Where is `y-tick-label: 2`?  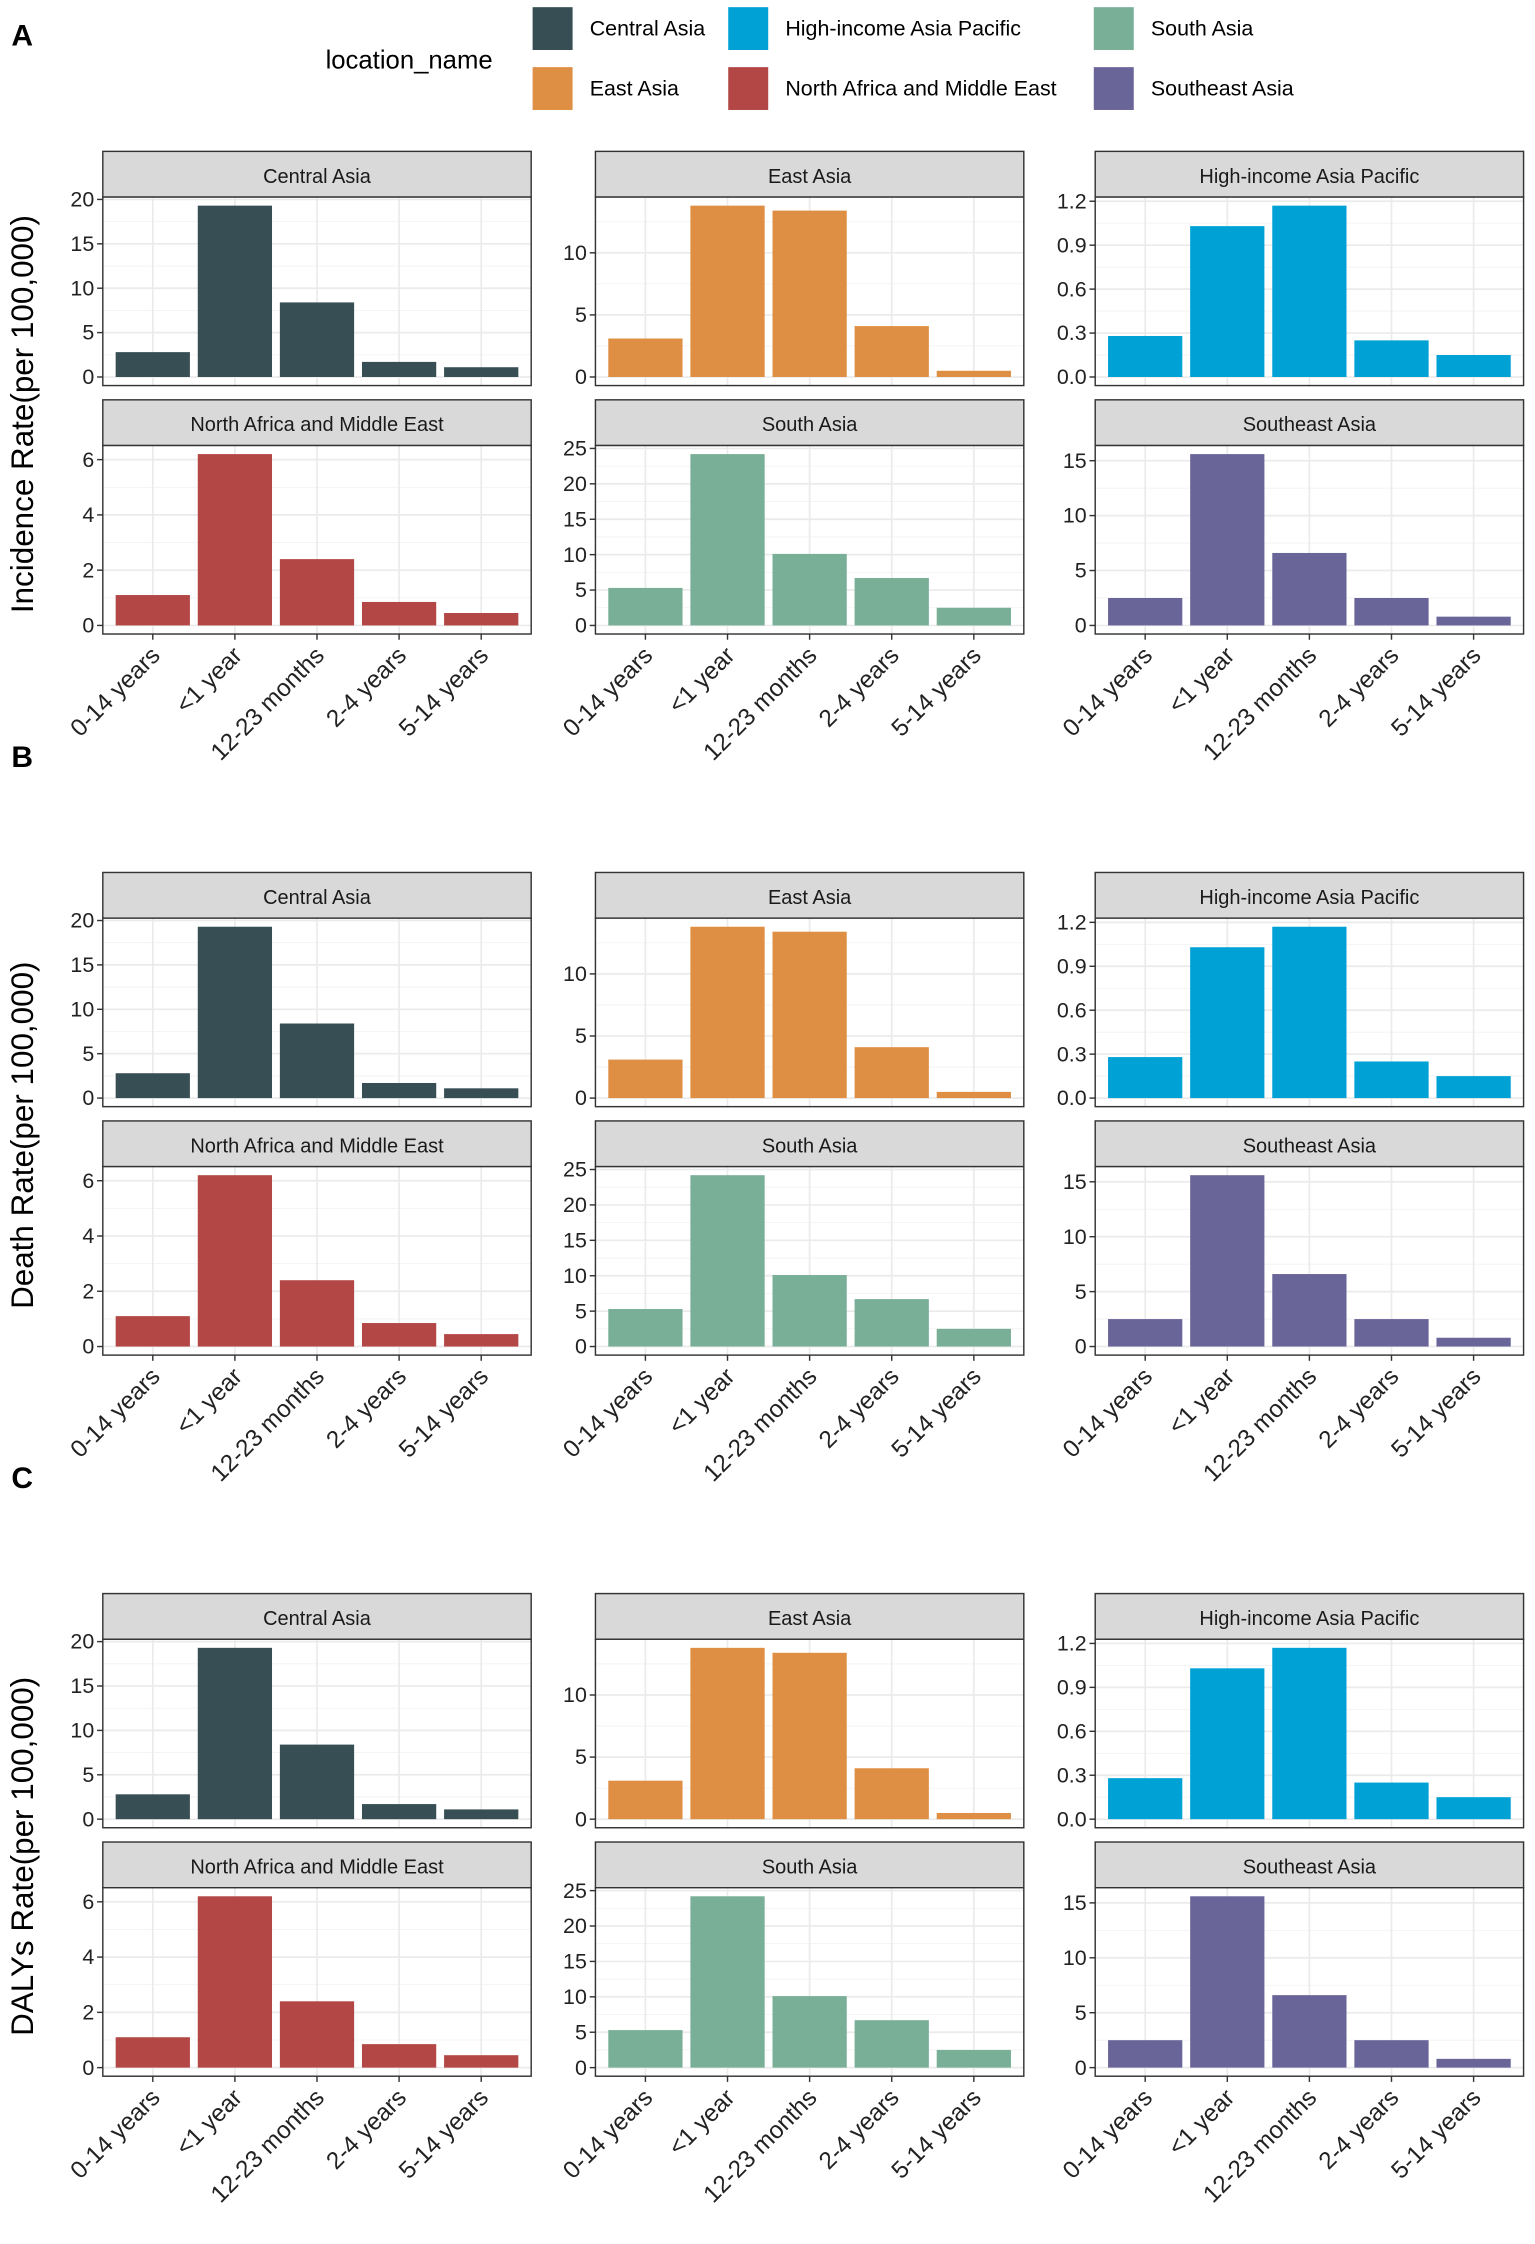
y-tick-label: 2 is located at coordinates (88, 570).